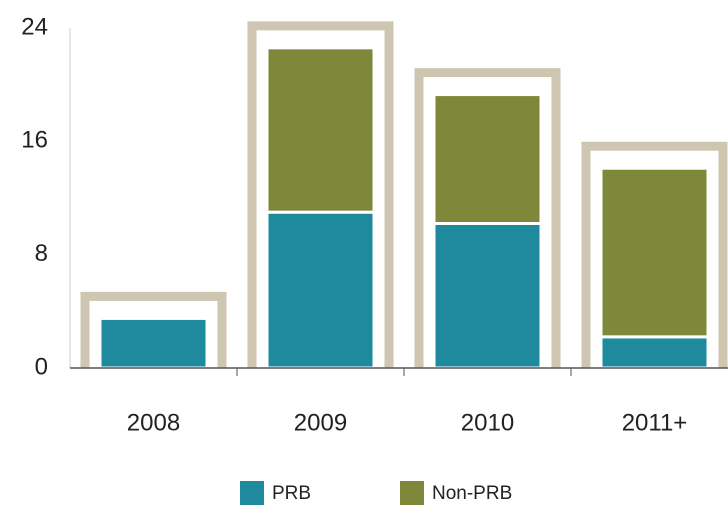 Image resolution: width=728 pixels, height=505 pixels. What do you see at coordinates (34, 26) in the screenshot?
I see `y-tick-label: 24` at bounding box center [34, 26].